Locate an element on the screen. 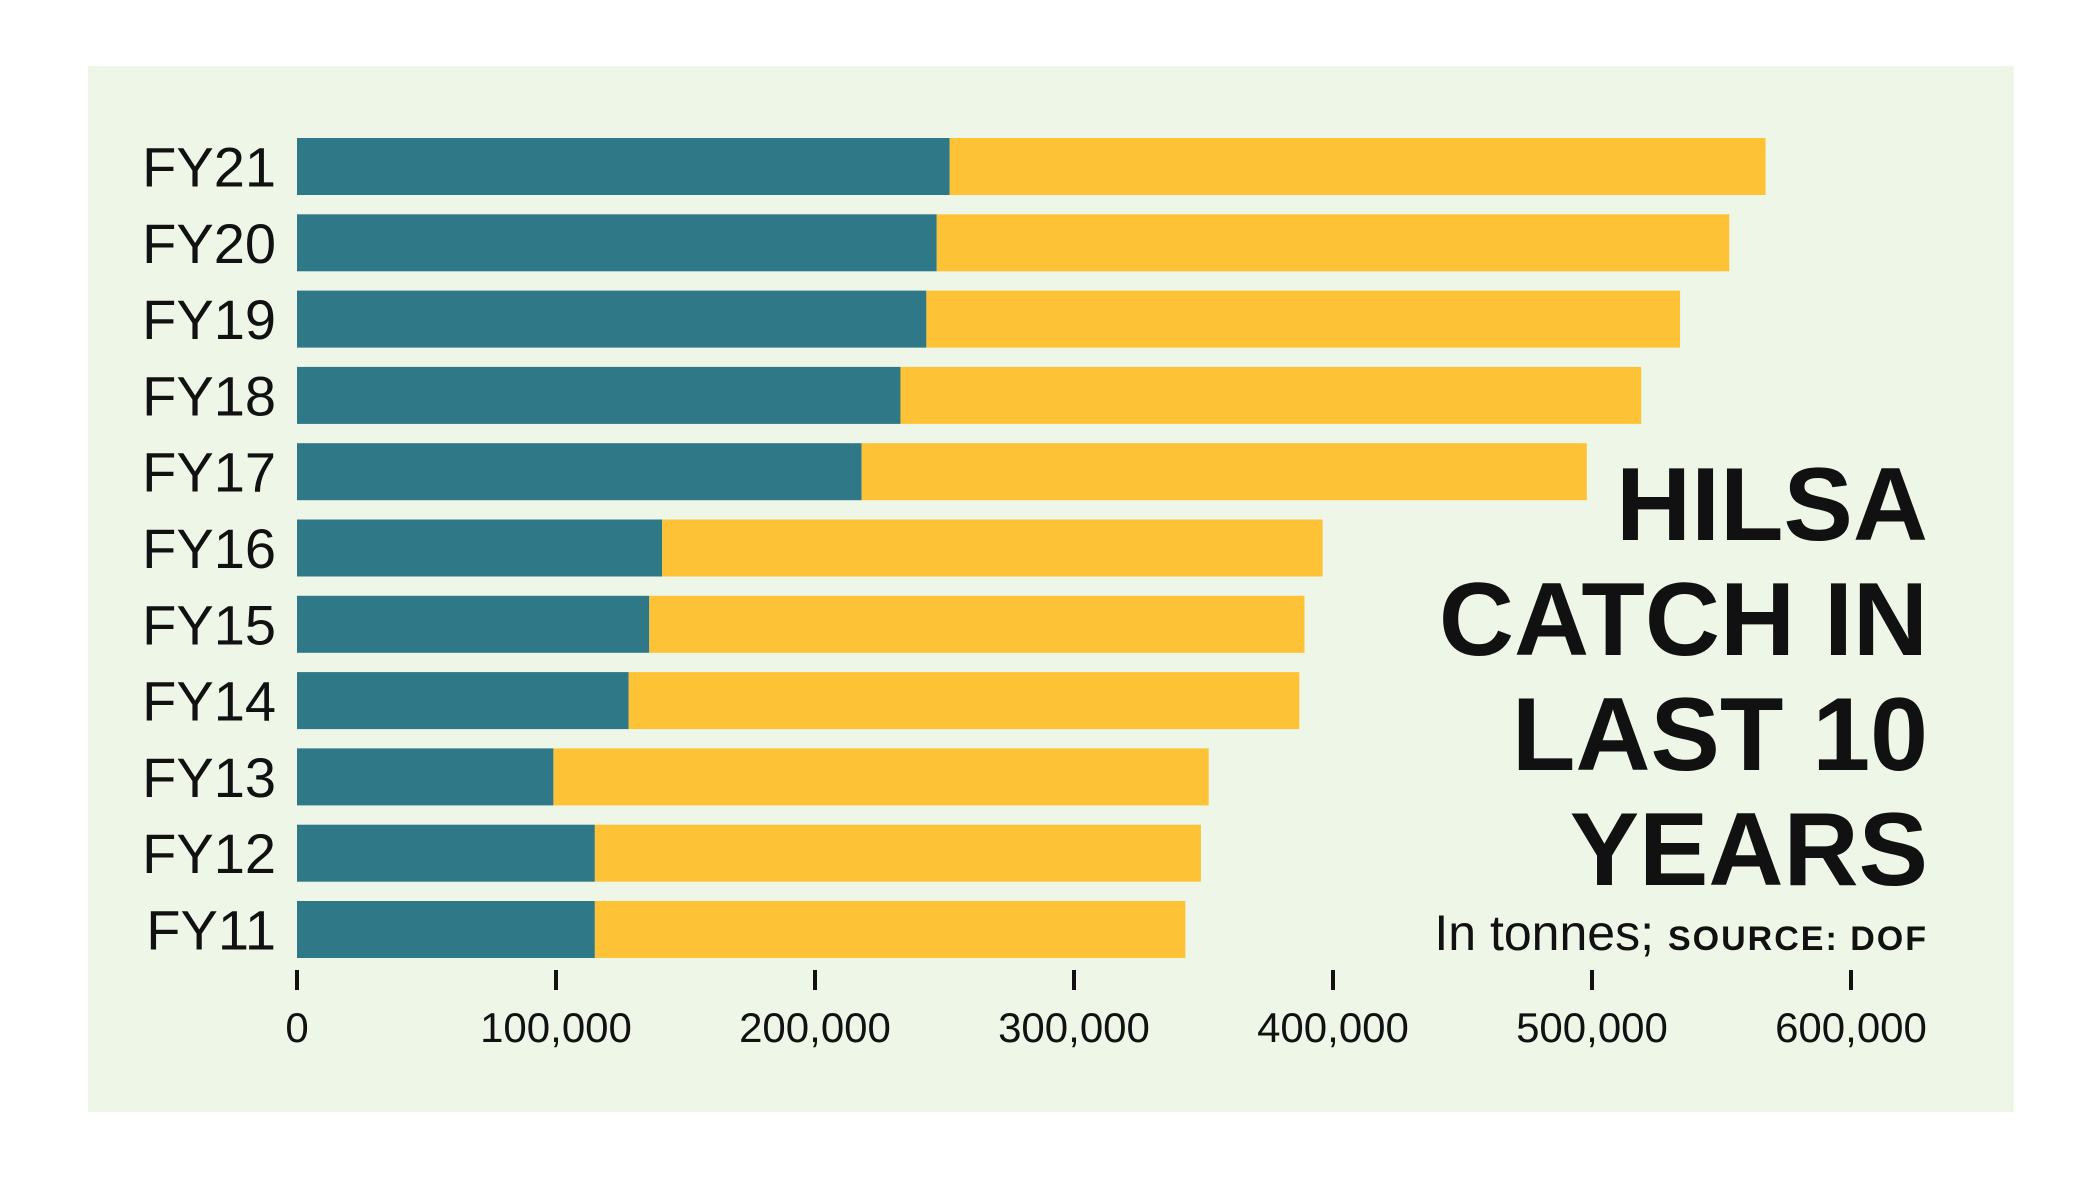 Image resolution: width=2100 pixels, height=1178 pixels. category-label-fy20: FY20 is located at coordinates (209, 243).